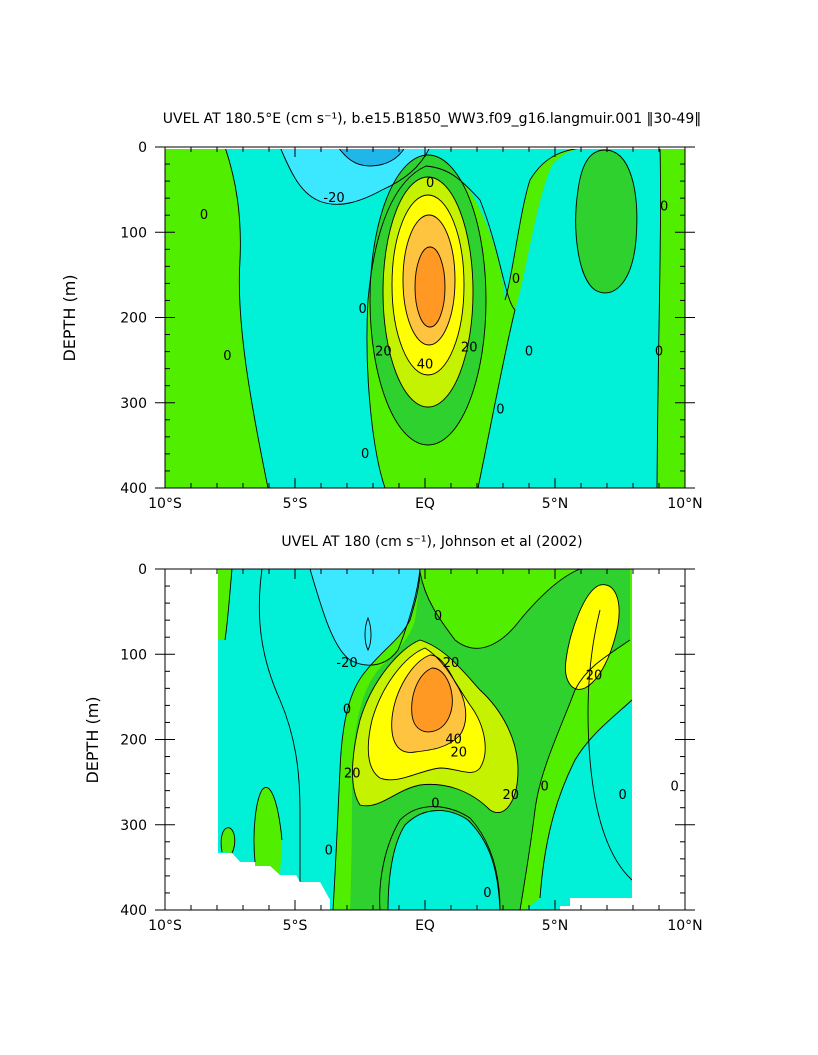 This screenshot has height=1055, width=818. Describe the element at coordinates (592, 637) in the screenshot. I see `panel-2-region-east-patch` at that location.